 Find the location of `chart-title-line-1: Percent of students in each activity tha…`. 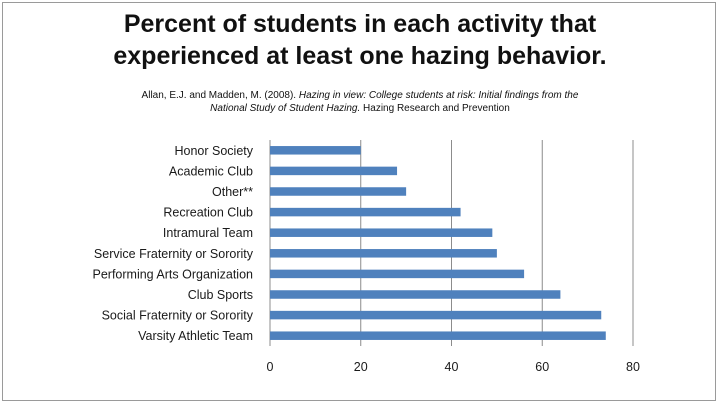

chart-title-line-1: Percent of students in each activity tha… is located at coordinates (360, 24).